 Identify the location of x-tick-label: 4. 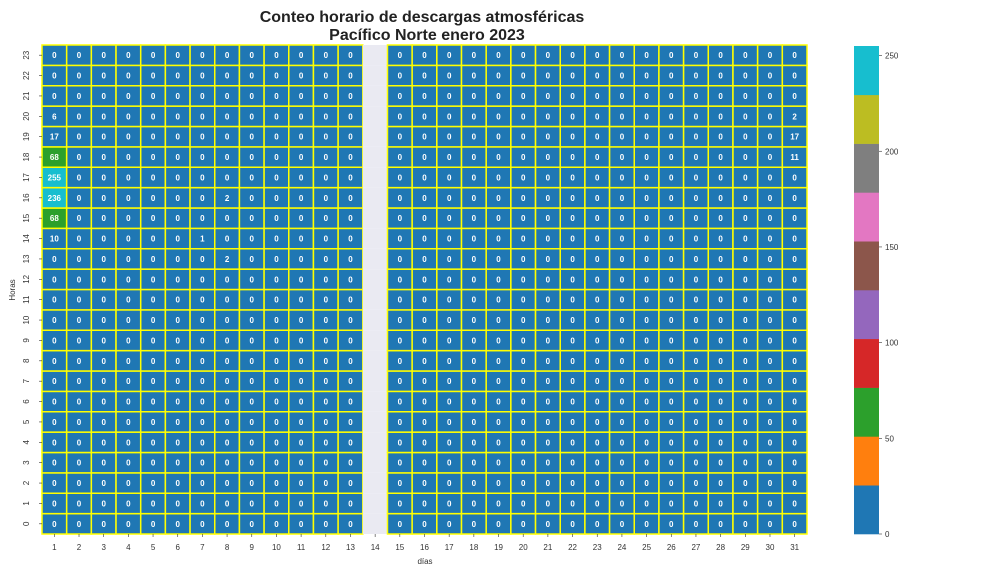
(128, 547).